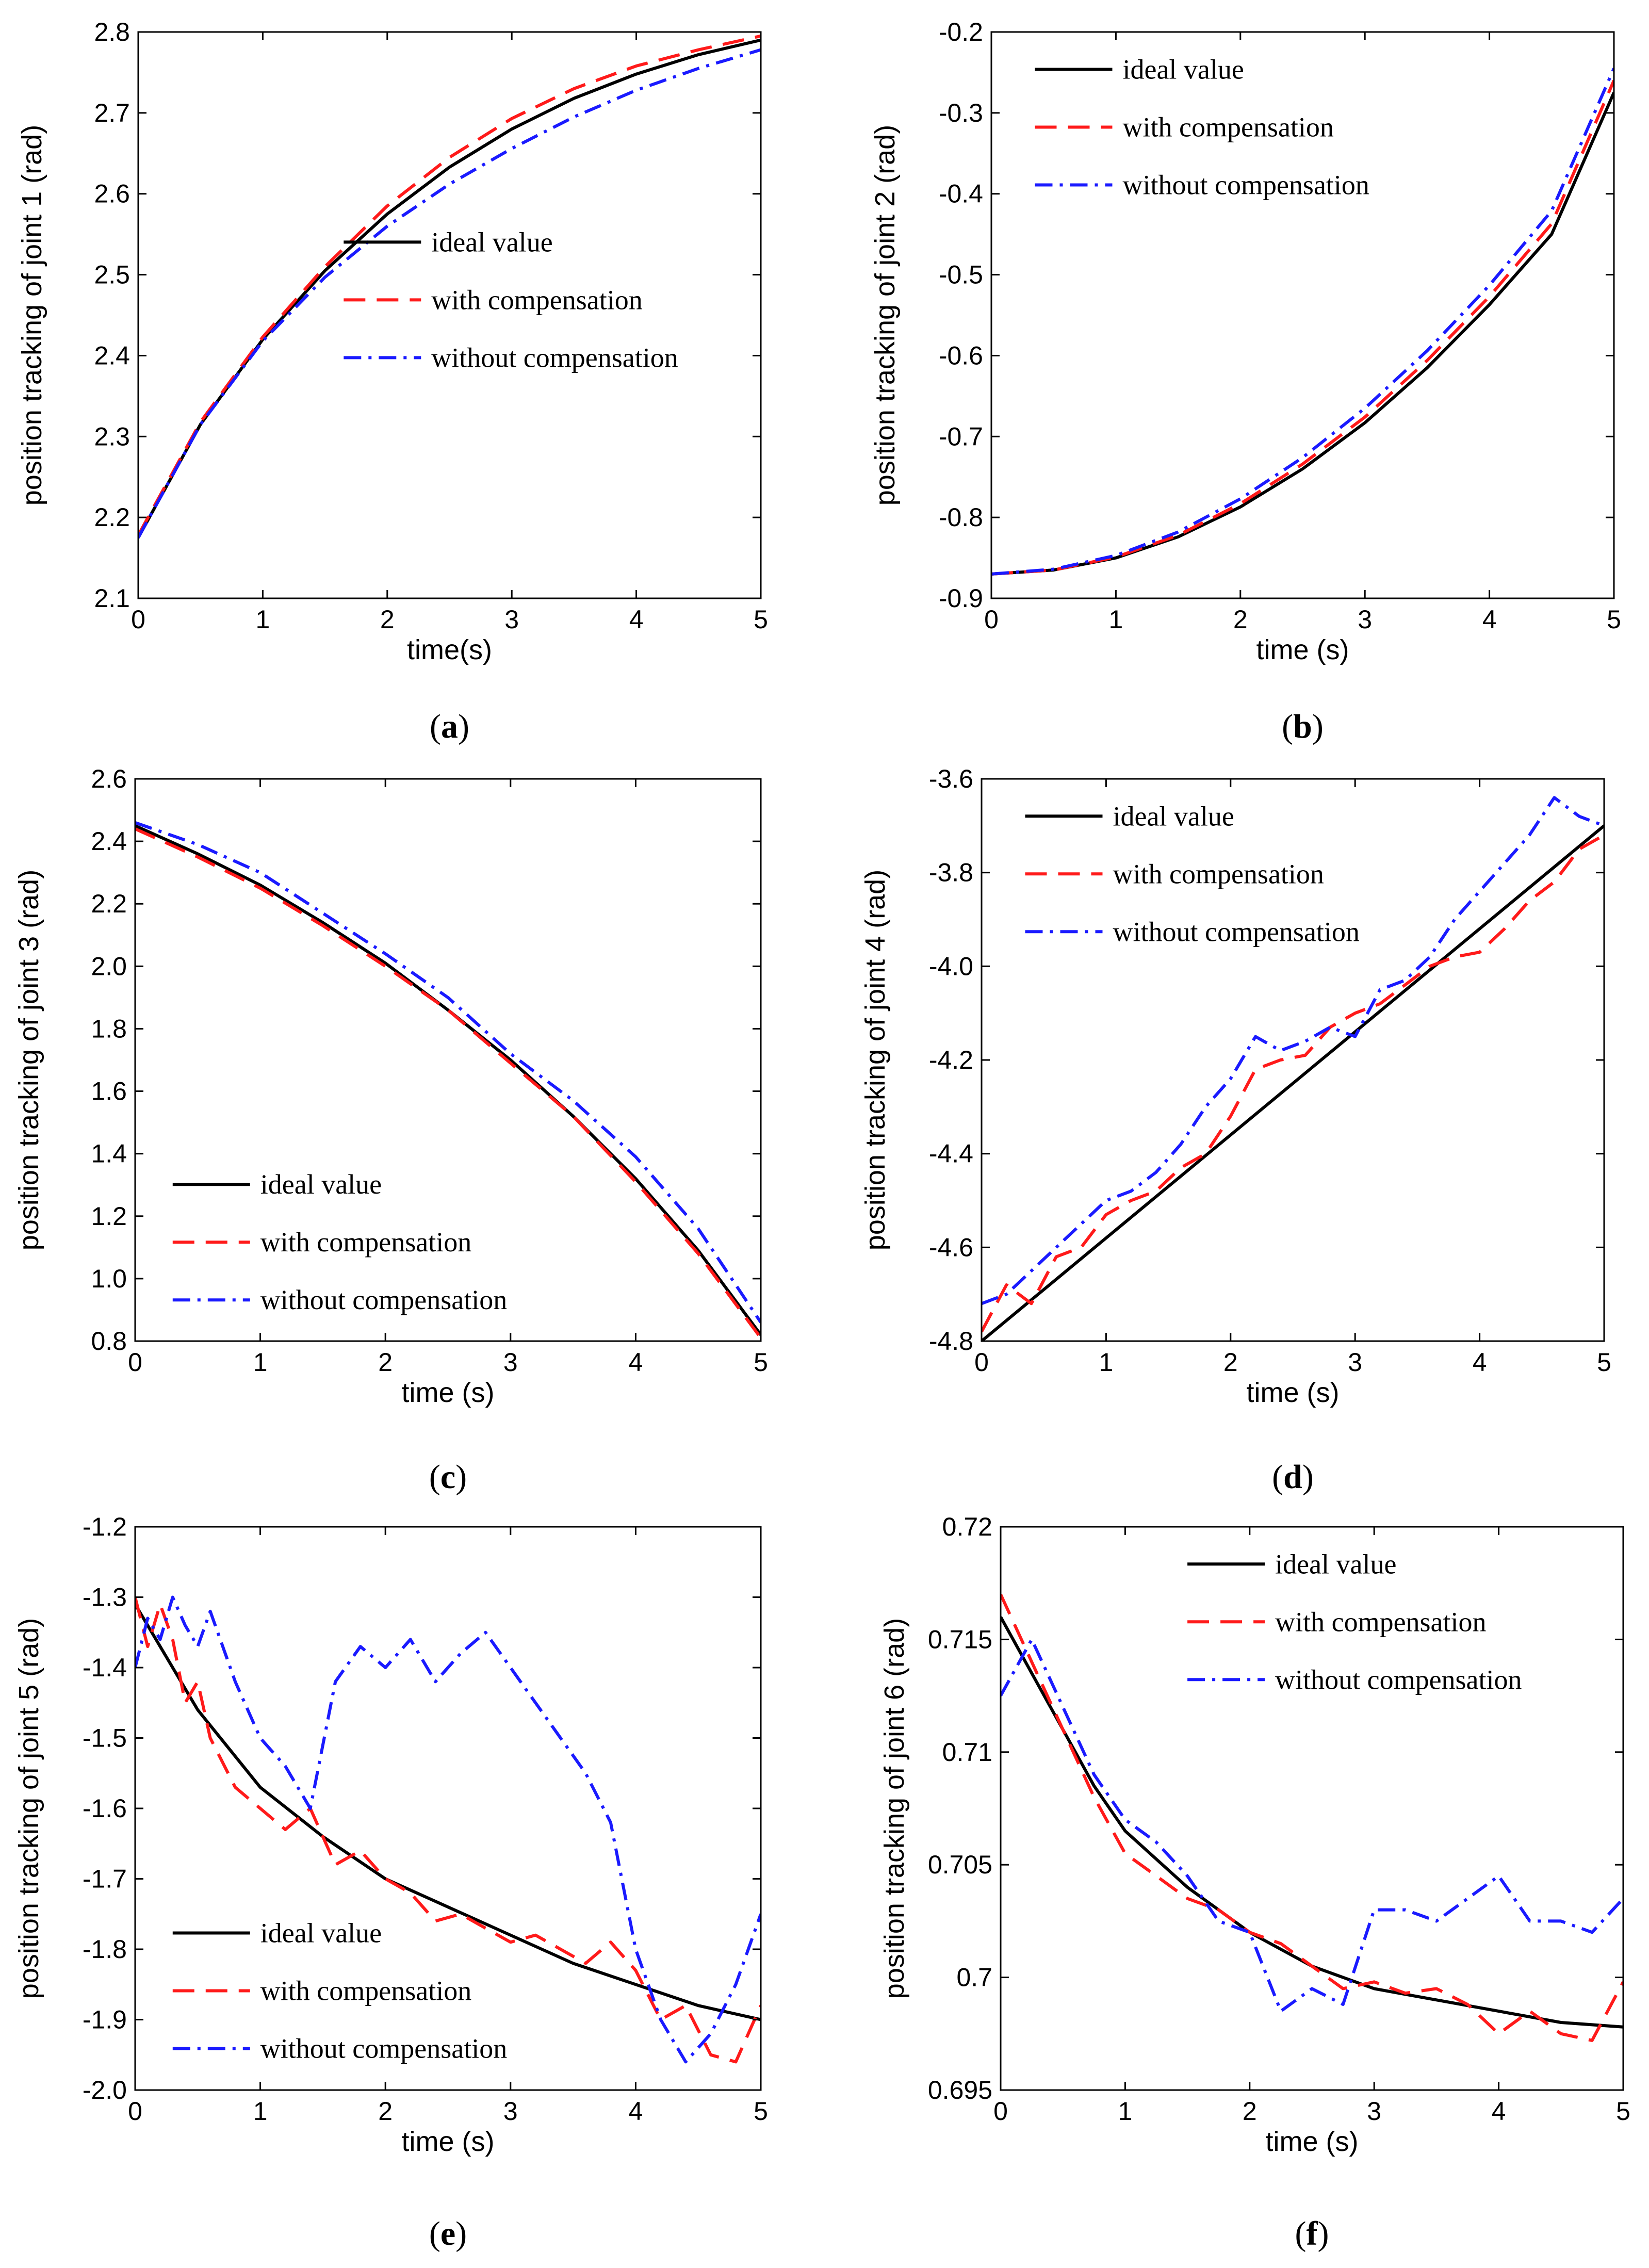 The image size is (1649, 2268). I want to click on plot-frame-a, so click(449, 315).